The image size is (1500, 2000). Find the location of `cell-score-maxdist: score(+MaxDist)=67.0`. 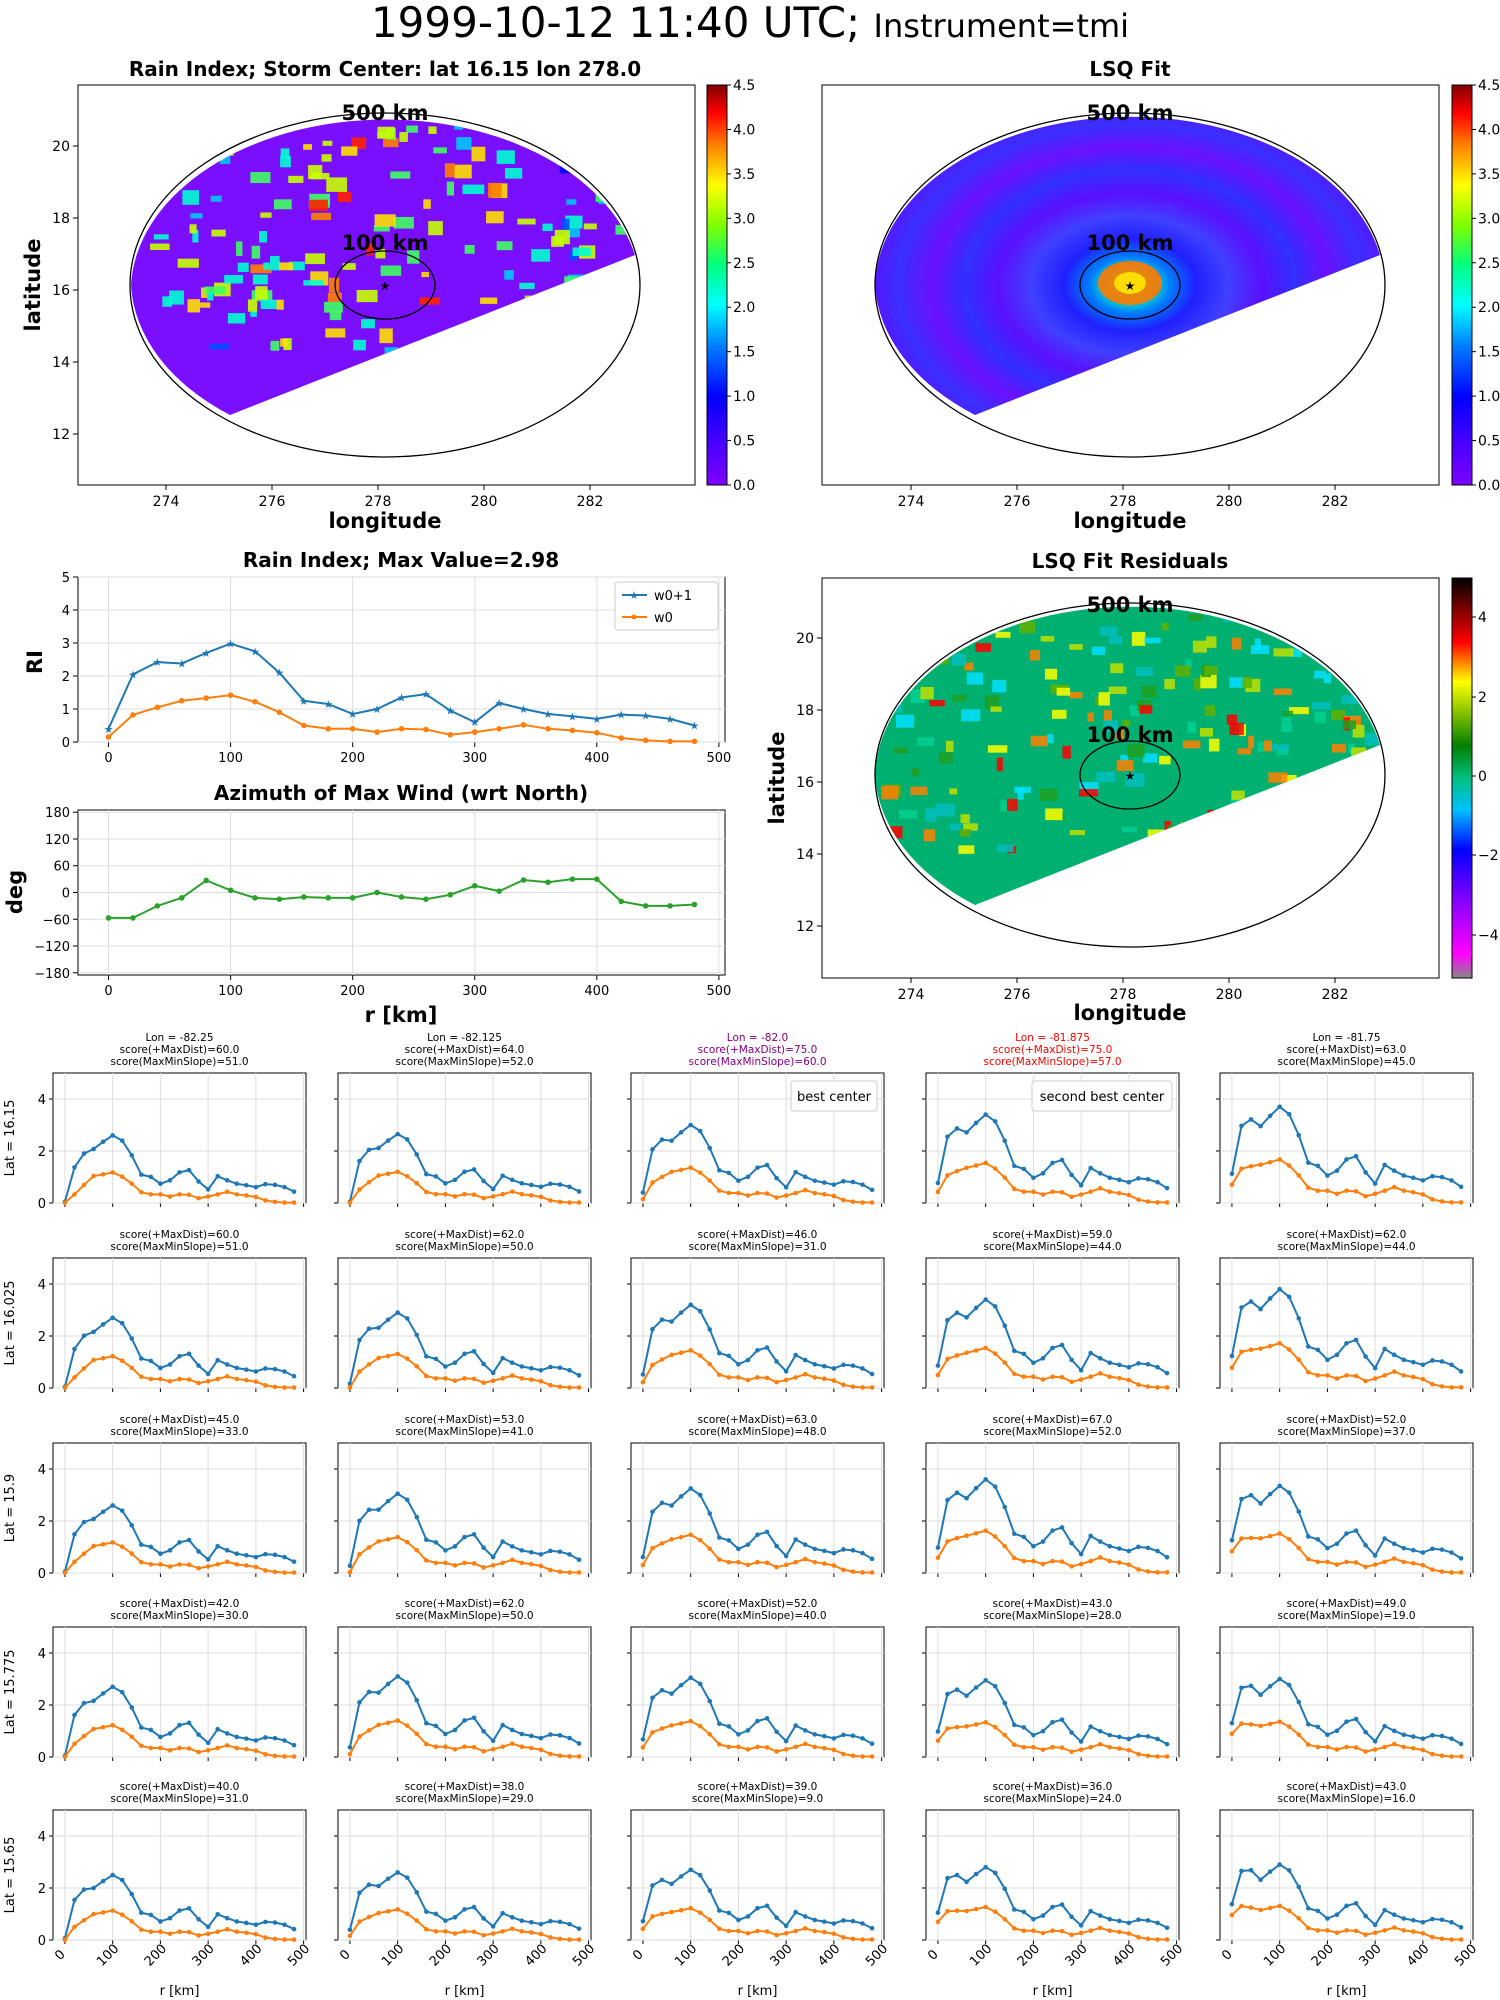

cell-score-maxdist: score(+MaxDist)=67.0 is located at coordinates (1053, 1420).